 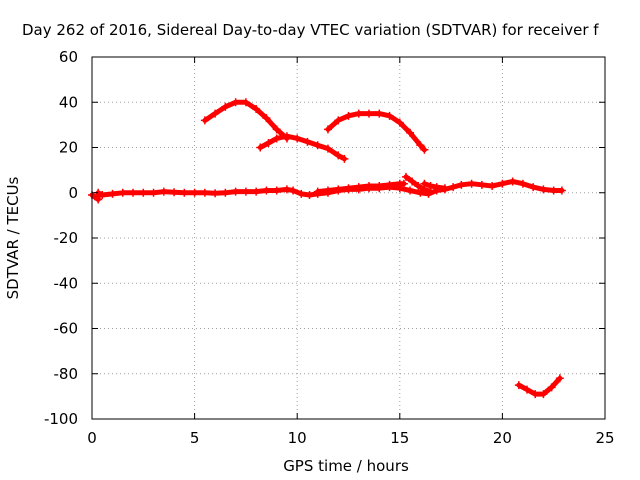 What do you see at coordinates (502, 438) in the screenshot?
I see `x-tick-label: 20` at bounding box center [502, 438].